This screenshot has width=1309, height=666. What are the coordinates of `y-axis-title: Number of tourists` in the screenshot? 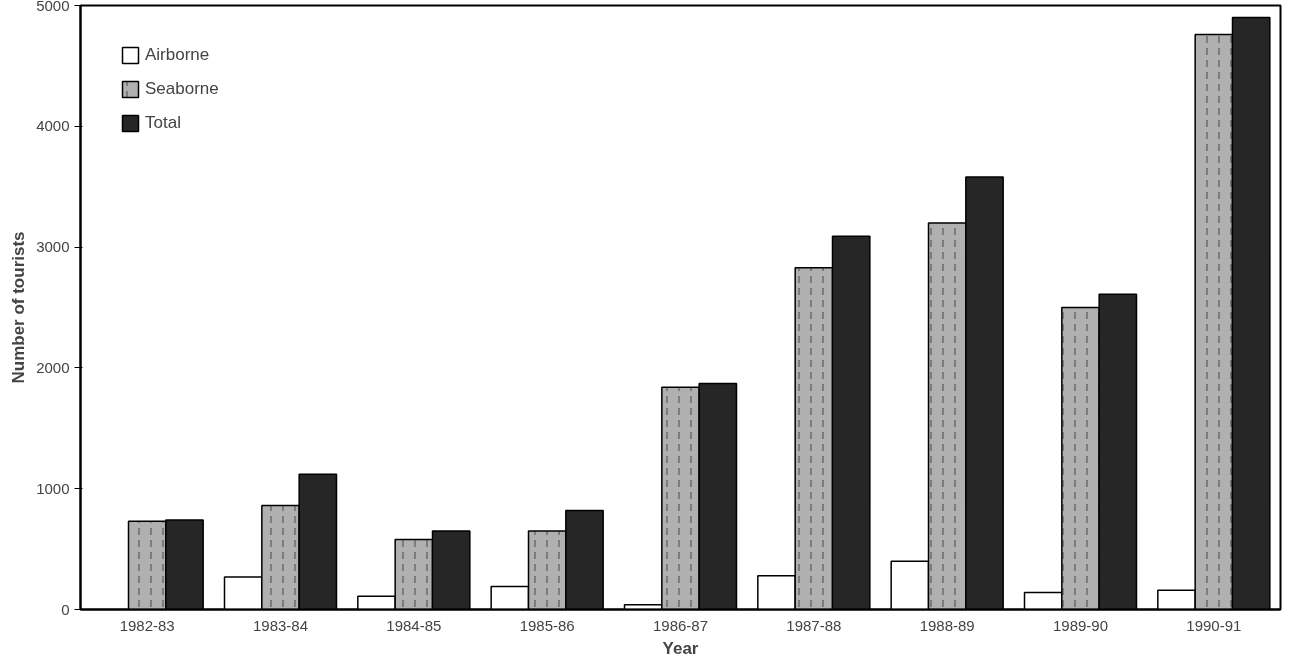 It's located at (19, 307).